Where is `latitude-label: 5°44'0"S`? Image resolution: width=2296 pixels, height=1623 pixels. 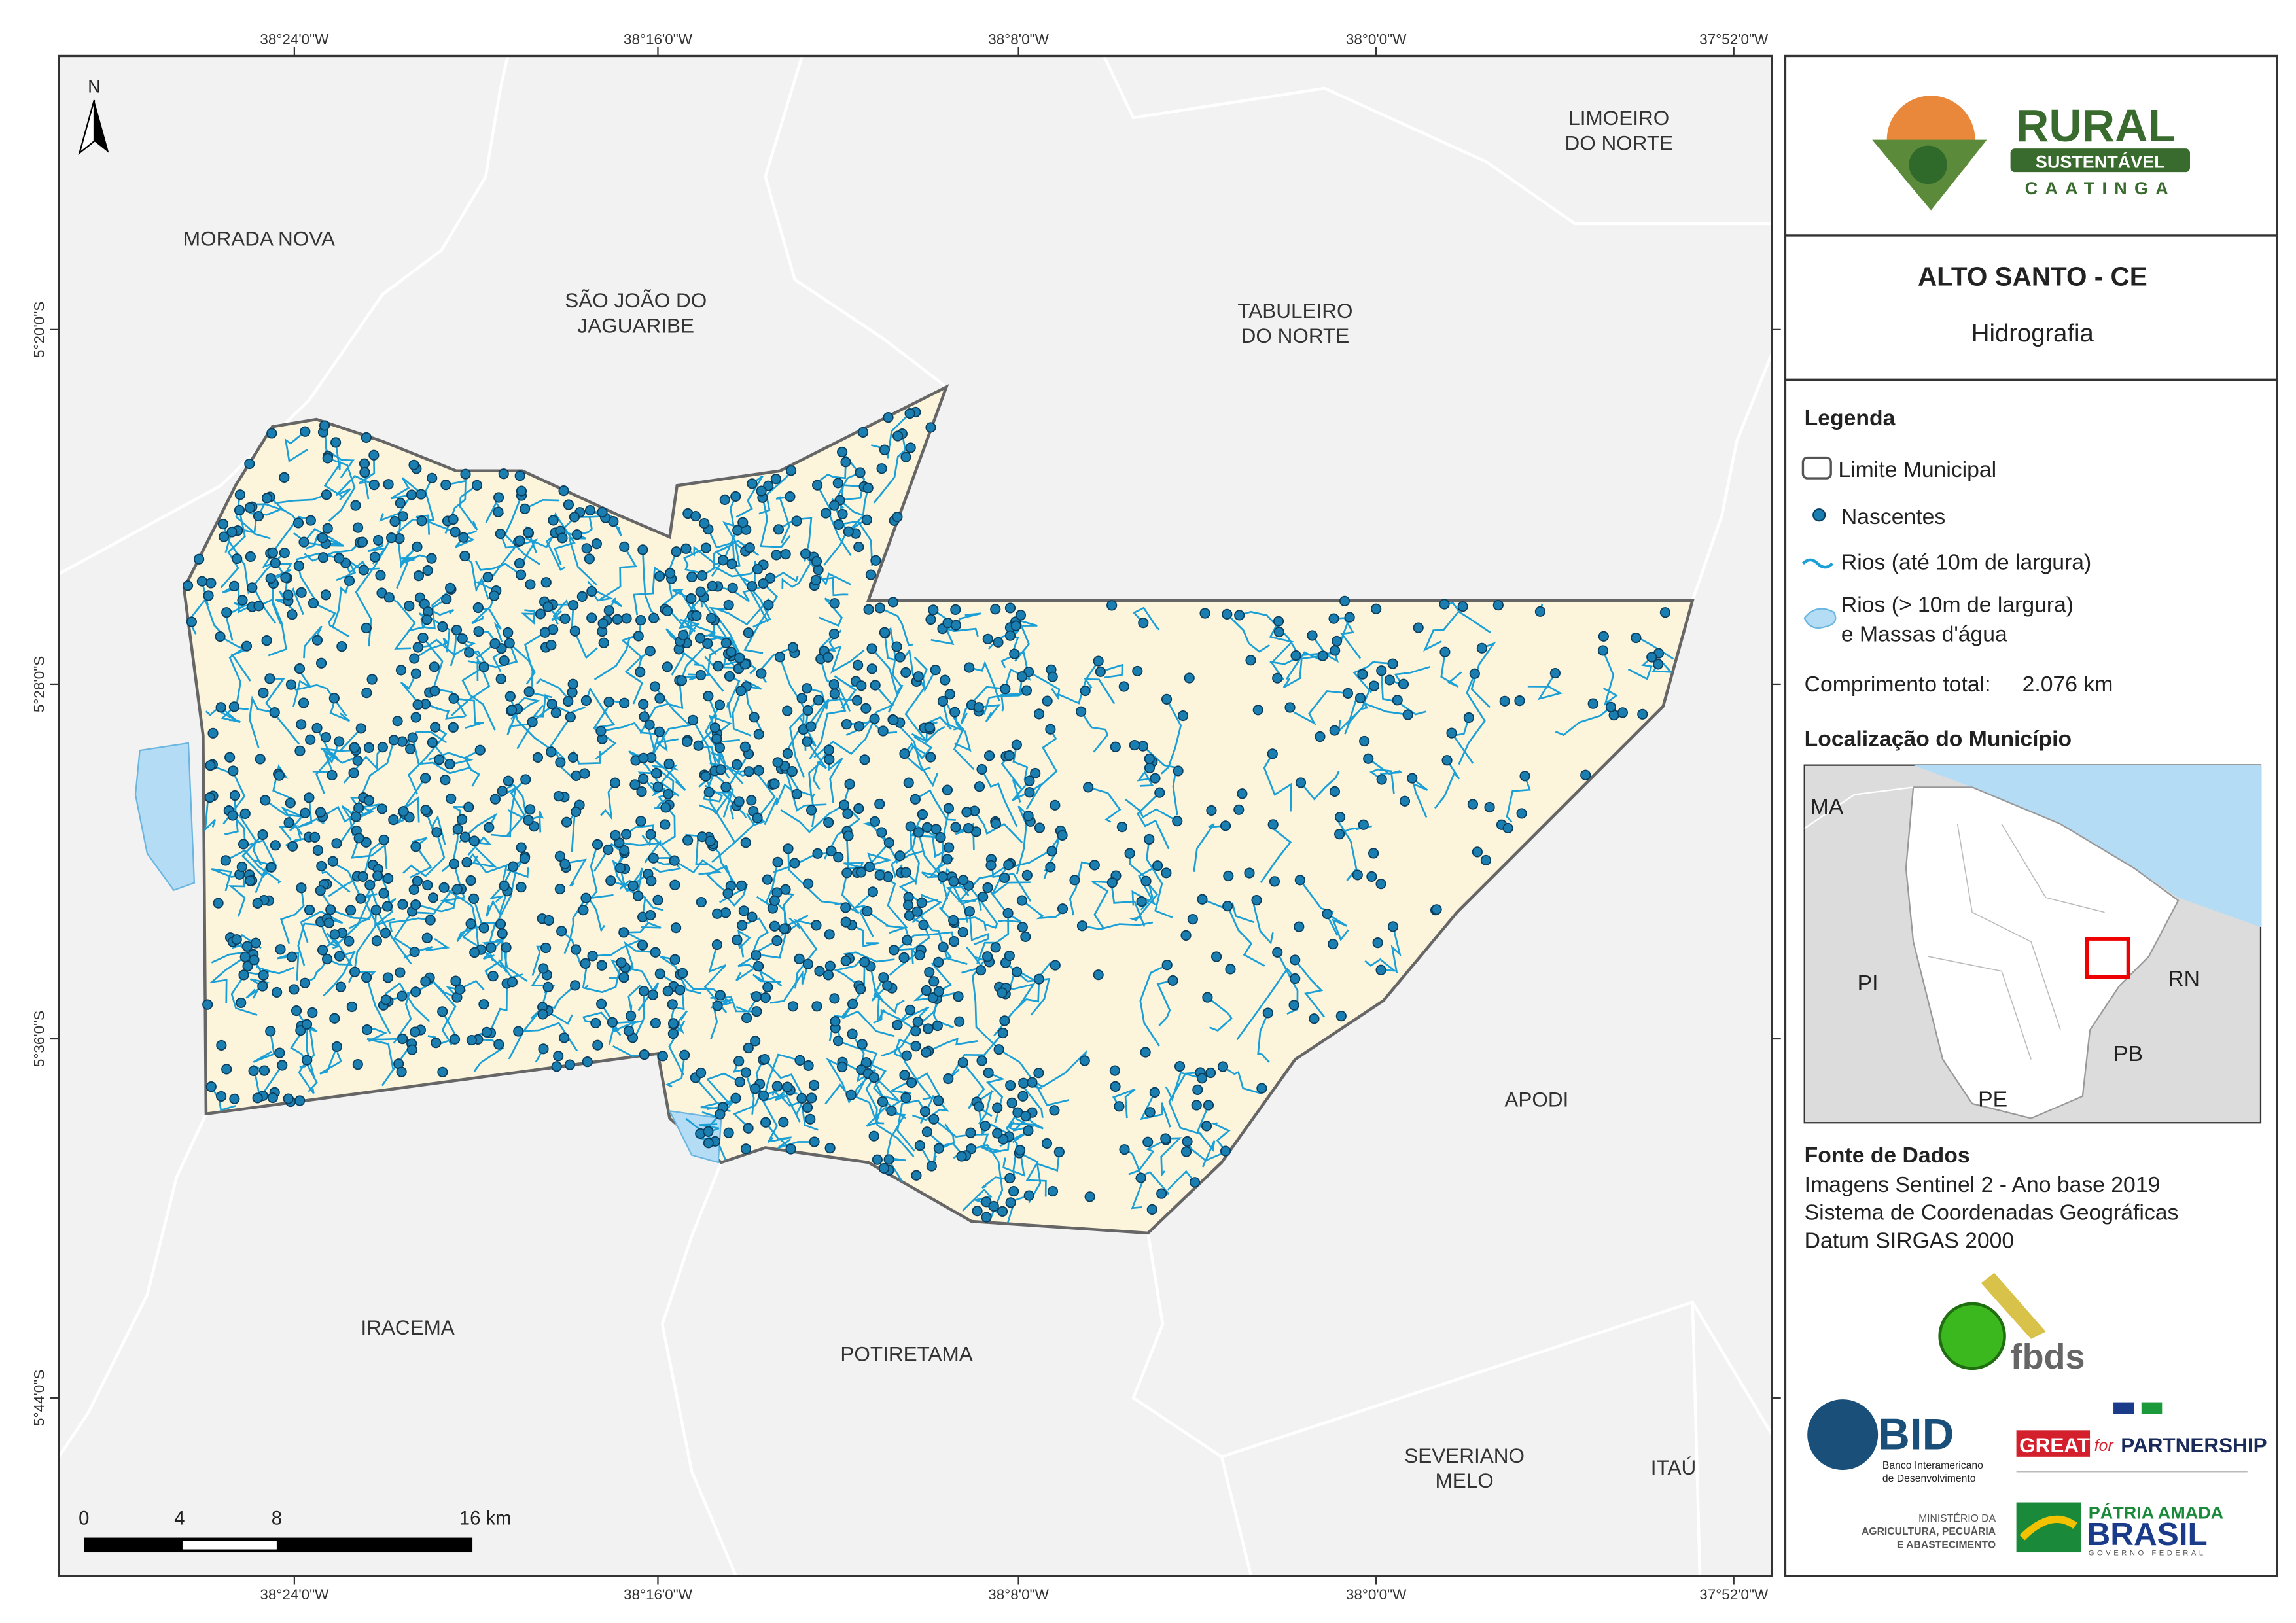
latitude-label: 5°44'0"S is located at coordinates (39, 1398).